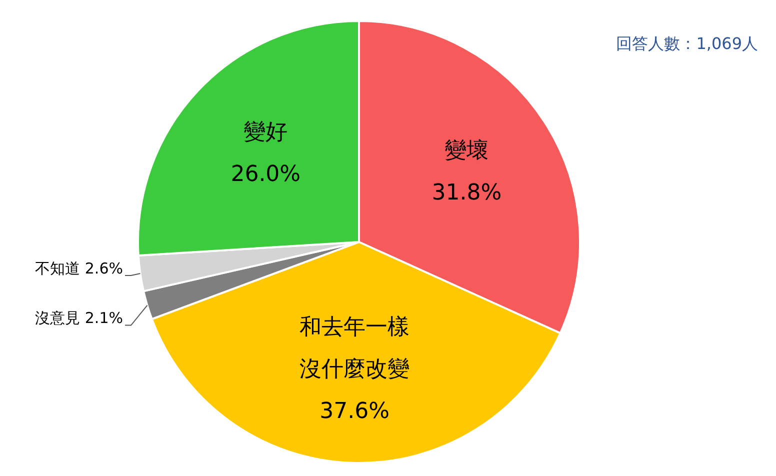 This screenshot has width=776, height=476. I want to click on data-label: 31.8%, so click(467, 193).